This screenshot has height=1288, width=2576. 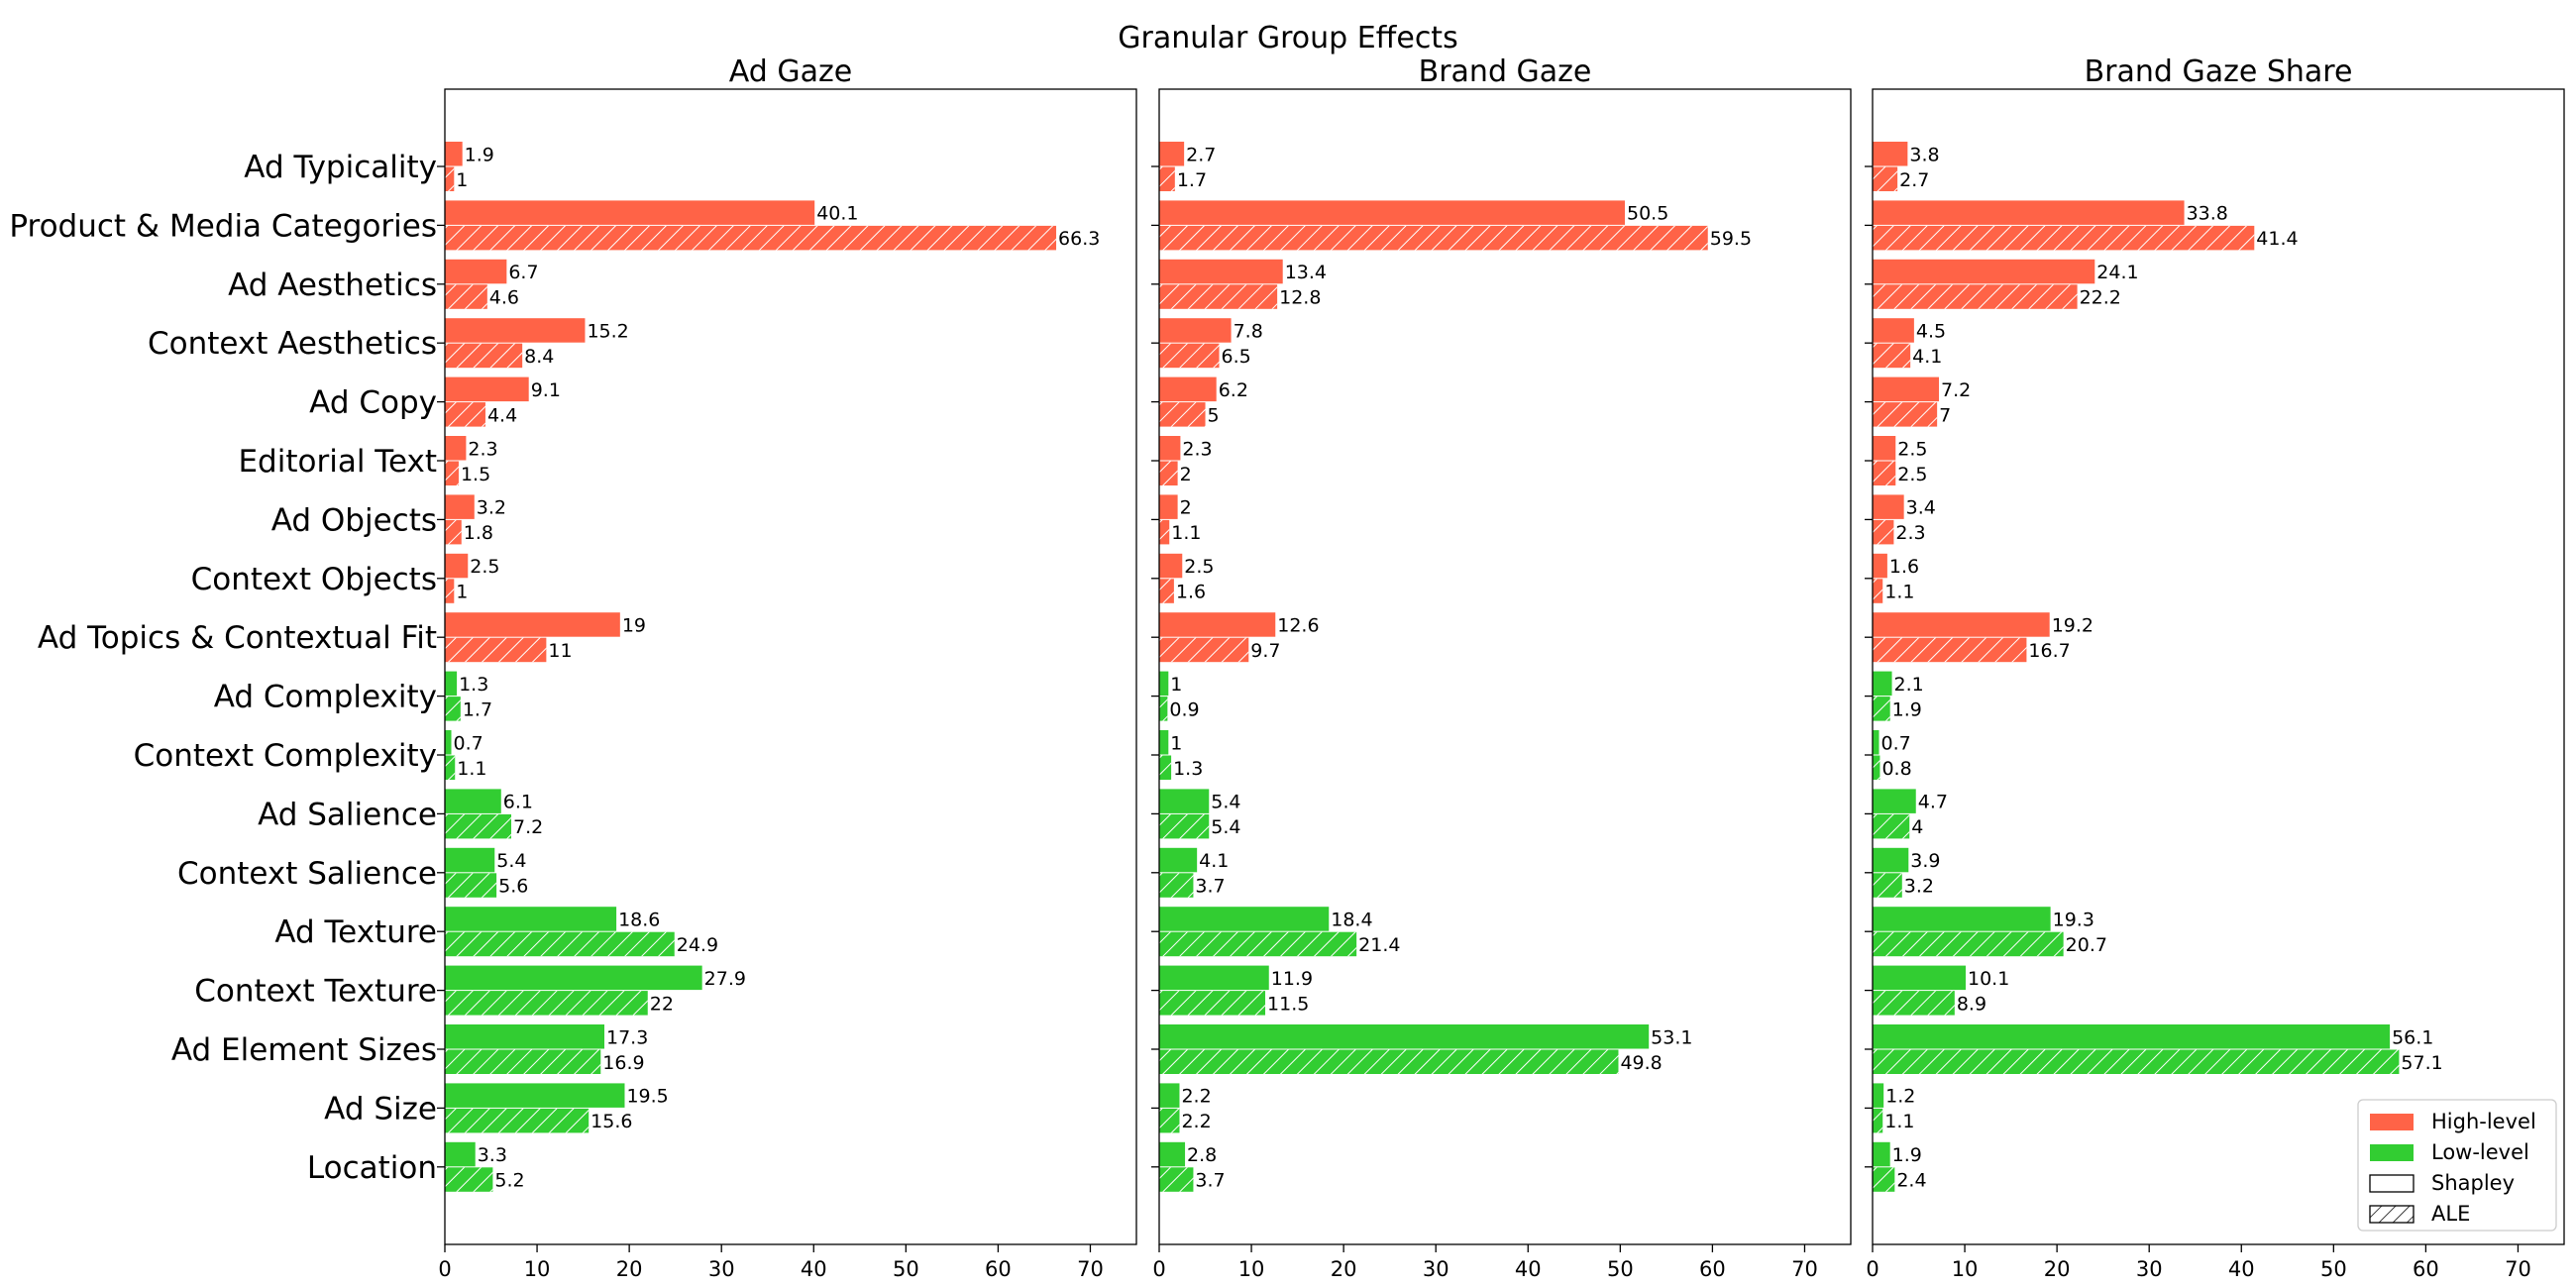 I want to click on x-tick-label: 30, so click(x=1436, y=1269).